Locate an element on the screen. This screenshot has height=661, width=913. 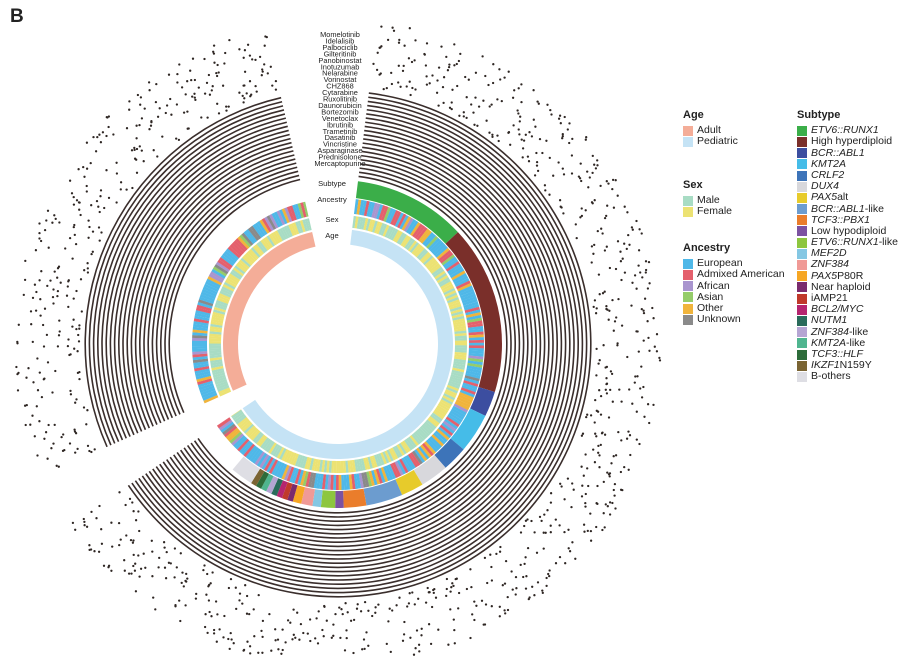
kmt2a-like-swatch is located at coordinates (802, 343).